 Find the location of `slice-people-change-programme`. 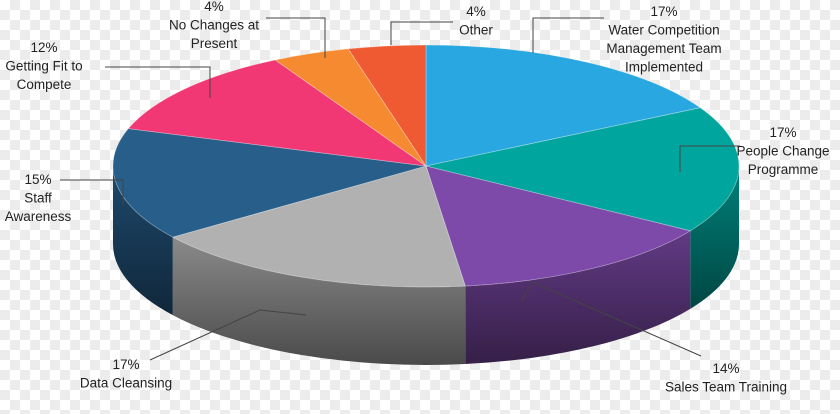

slice-people-change-programme is located at coordinates (582, 169).